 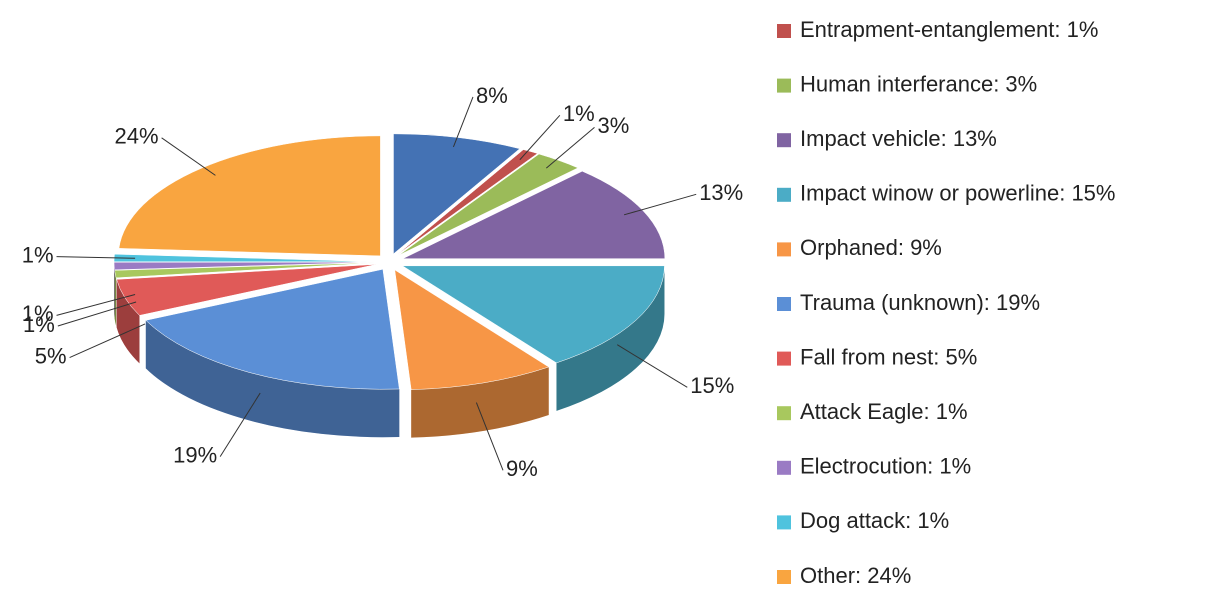 I want to click on legend-label: Orphaned: 9%, so click(x=871, y=247).